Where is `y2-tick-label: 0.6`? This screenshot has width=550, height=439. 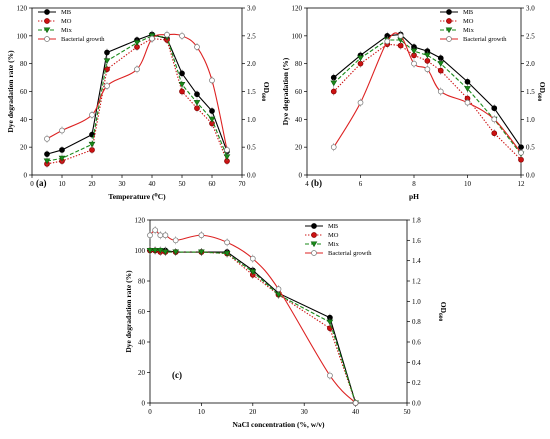
y2-tick-label: 0.6 is located at coordinates (416, 343).